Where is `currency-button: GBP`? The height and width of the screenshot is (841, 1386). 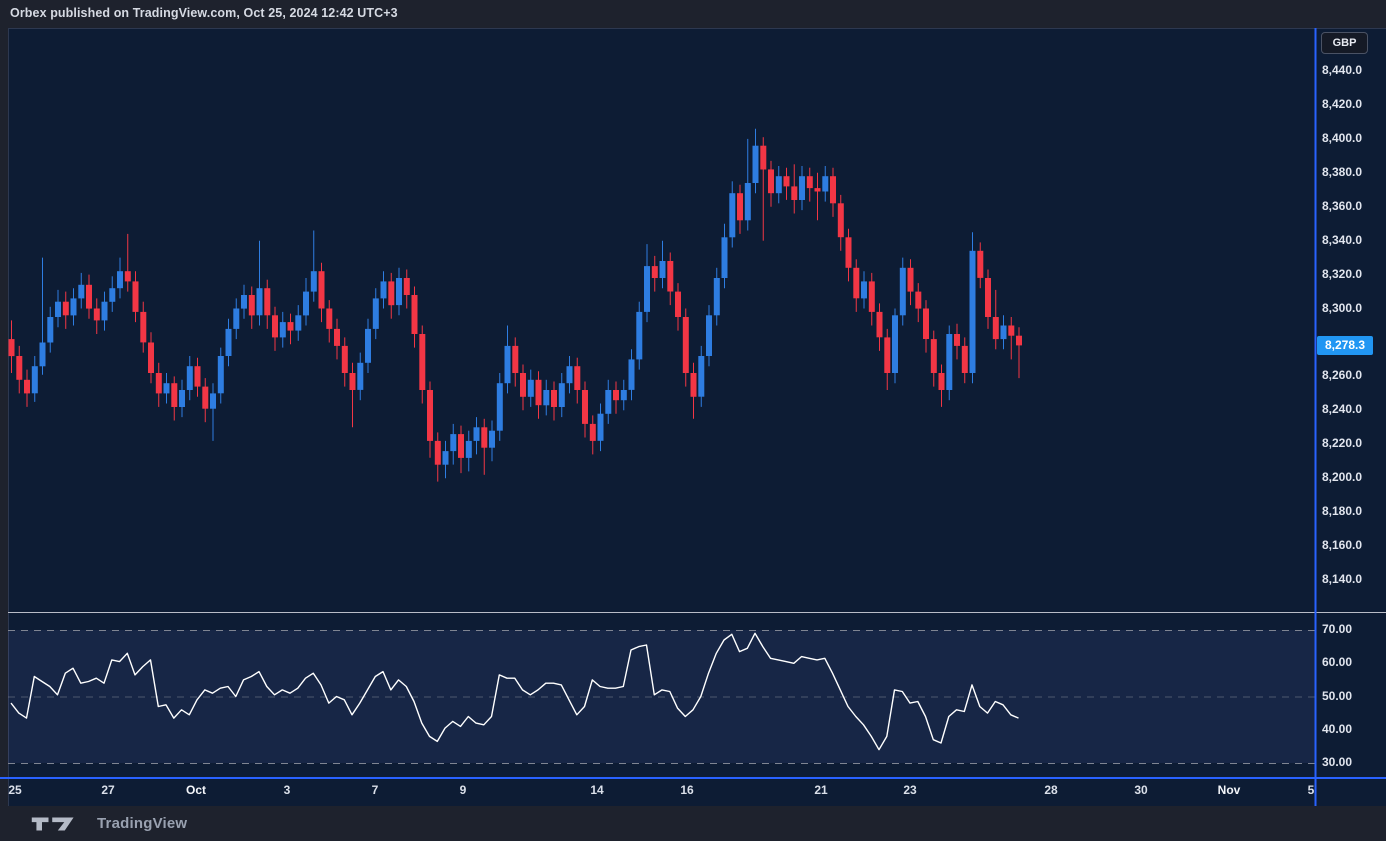 currency-button: GBP is located at coordinates (1344, 43).